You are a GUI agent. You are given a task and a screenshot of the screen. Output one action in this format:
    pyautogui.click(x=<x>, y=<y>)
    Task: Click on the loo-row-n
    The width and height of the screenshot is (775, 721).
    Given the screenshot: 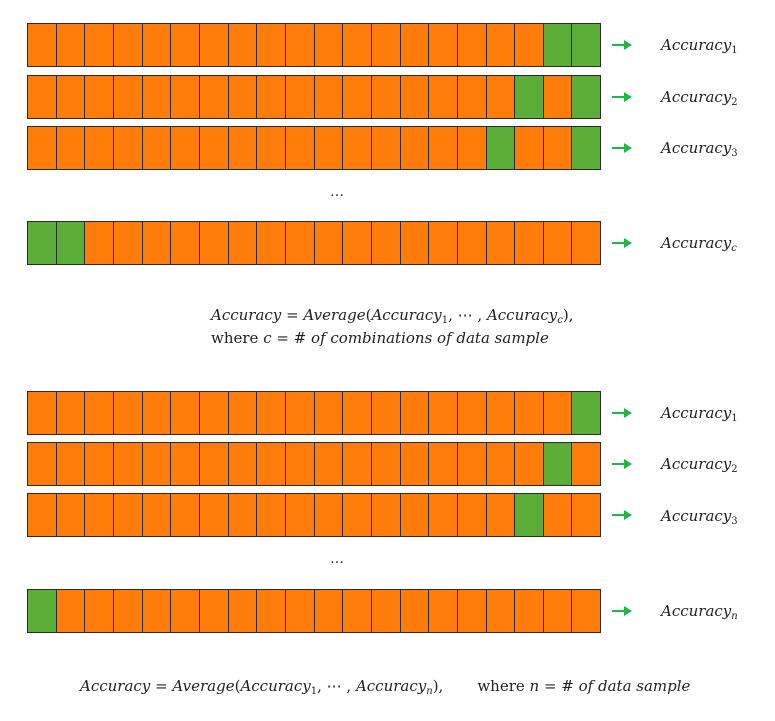 What is the action you would take?
    pyautogui.click(x=314, y=611)
    